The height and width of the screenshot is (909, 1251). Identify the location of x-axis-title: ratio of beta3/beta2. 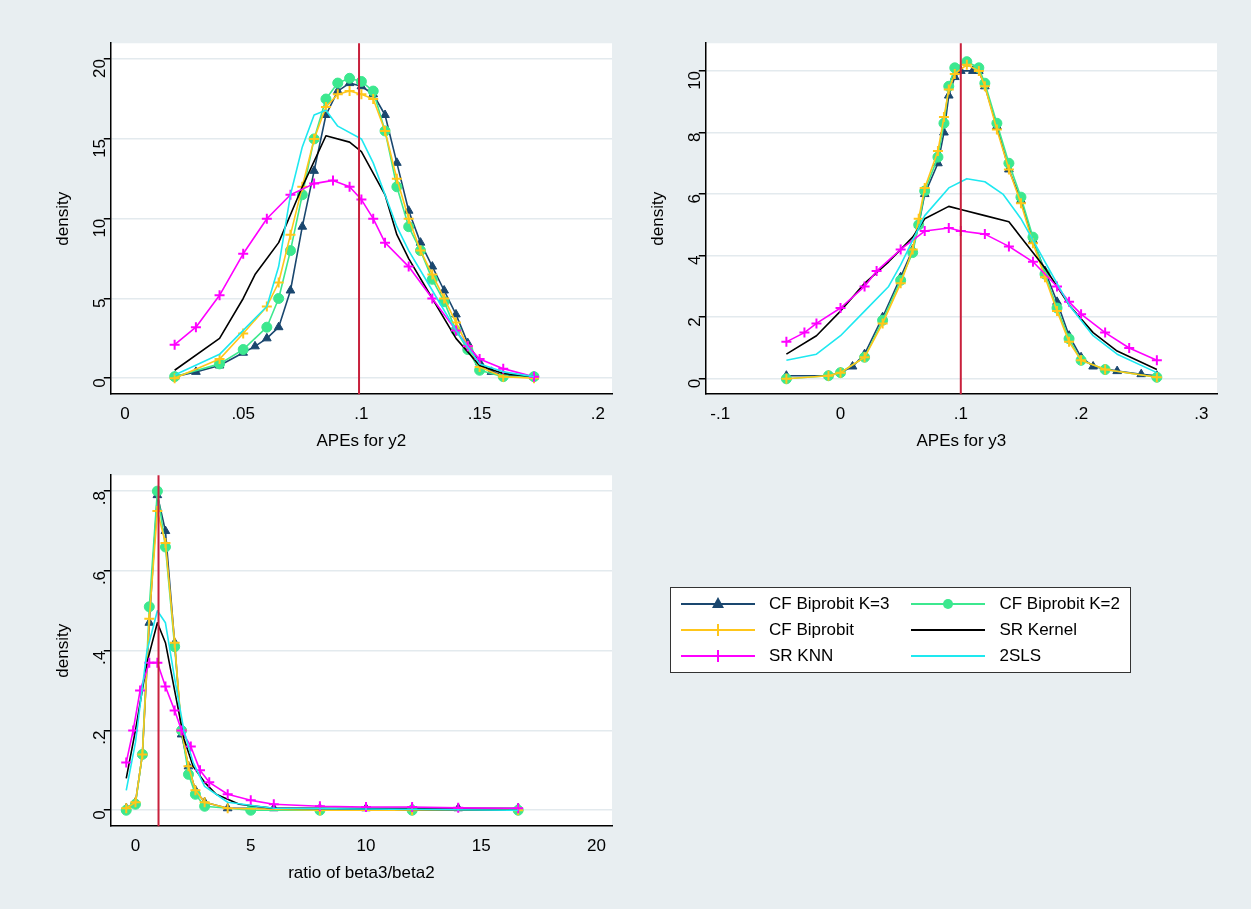
(361, 873).